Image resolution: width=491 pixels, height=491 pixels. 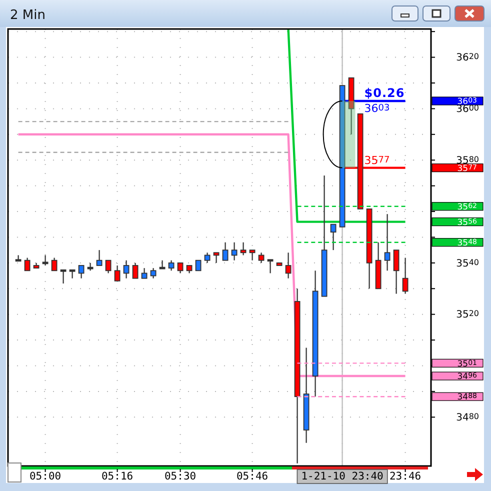 I want to click on x-tick-label: 05:00, so click(x=45, y=476).